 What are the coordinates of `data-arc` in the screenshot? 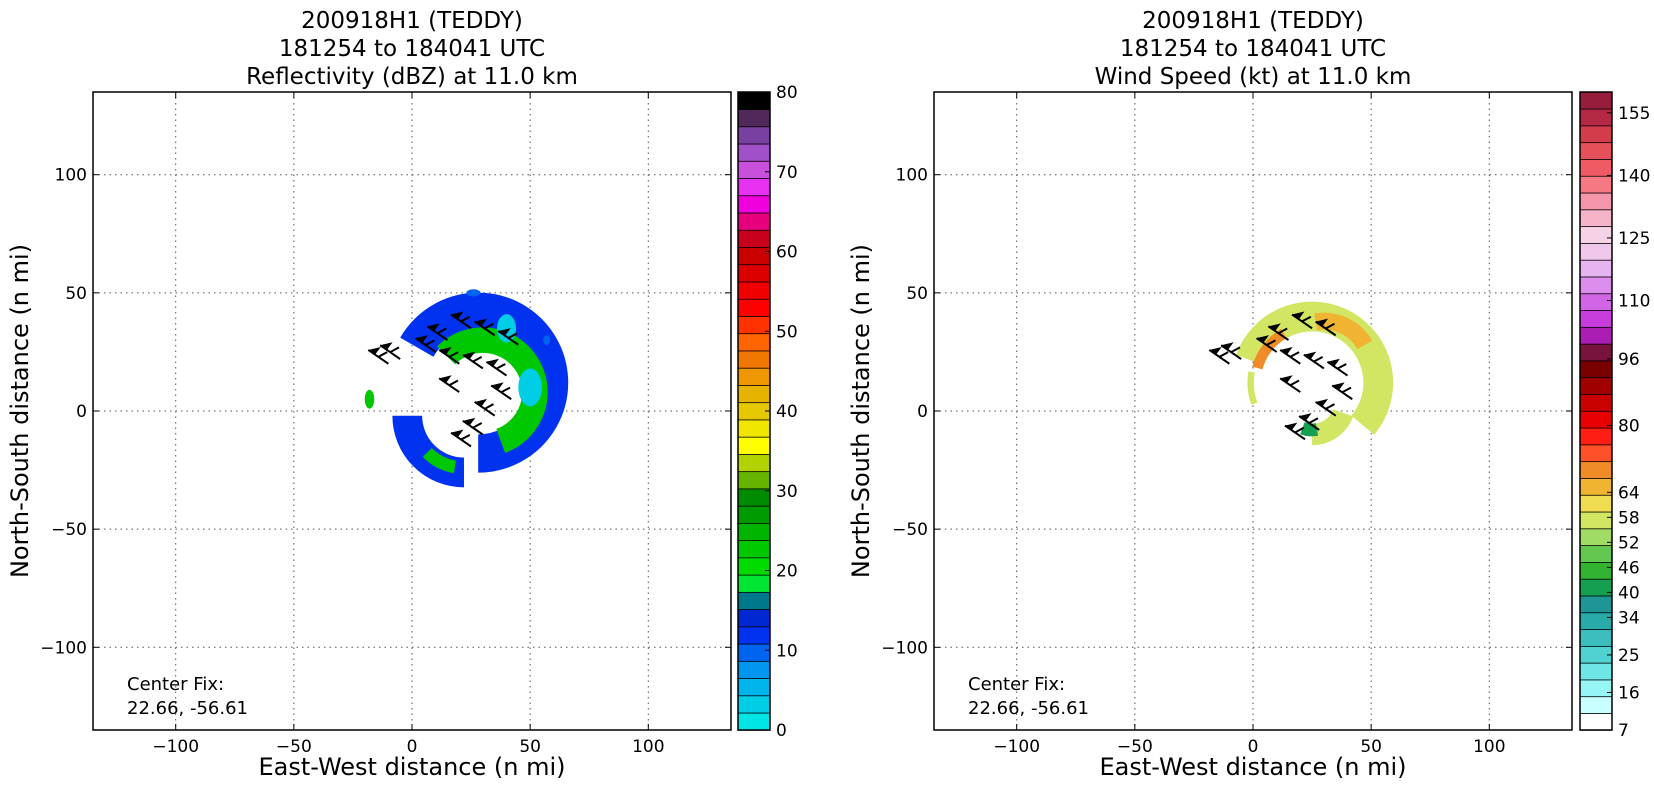 It's located at (492, 390).